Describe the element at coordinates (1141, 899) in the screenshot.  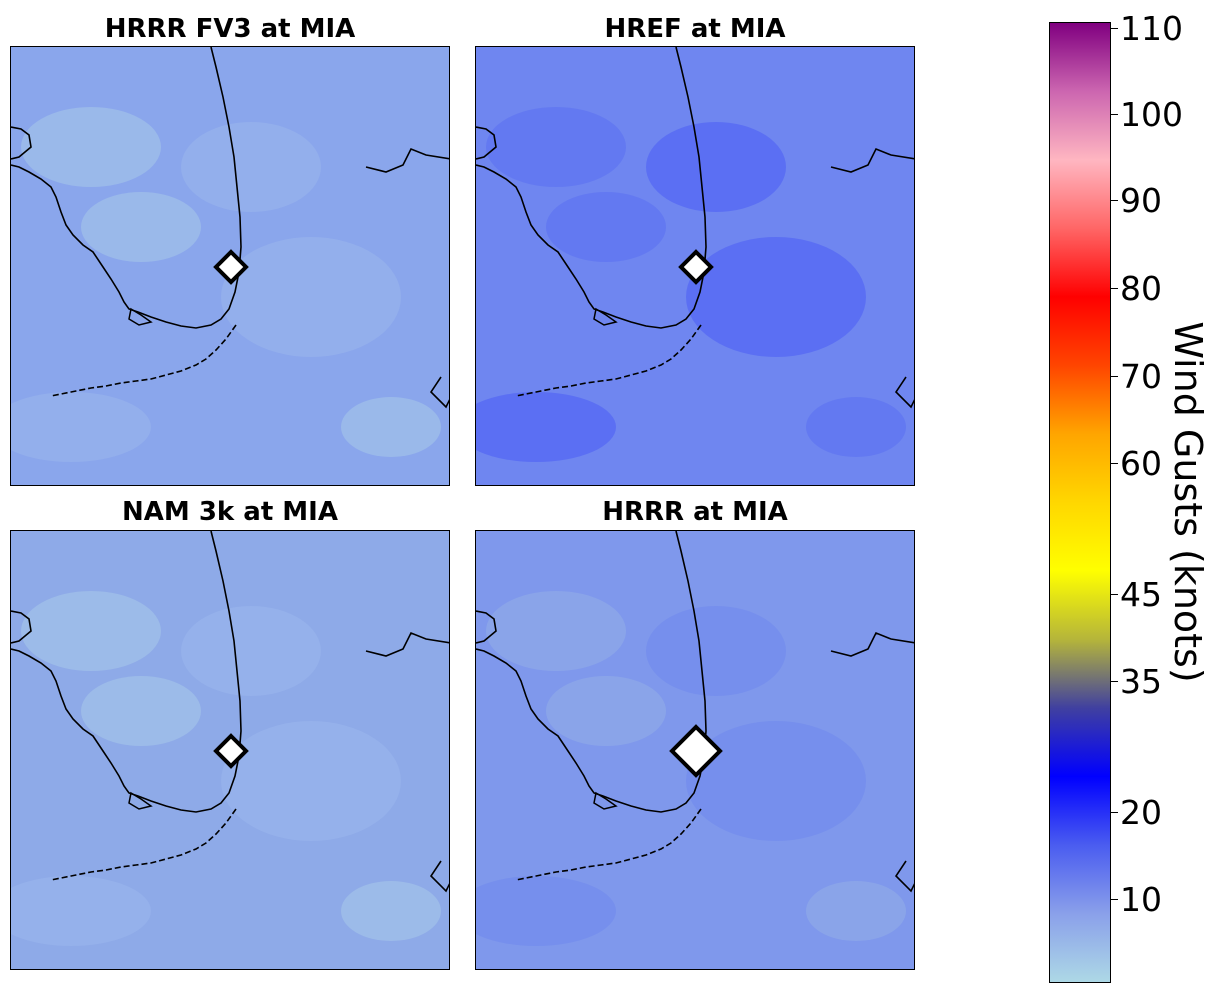
I see `colorbar-tick-label: 10` at that location.